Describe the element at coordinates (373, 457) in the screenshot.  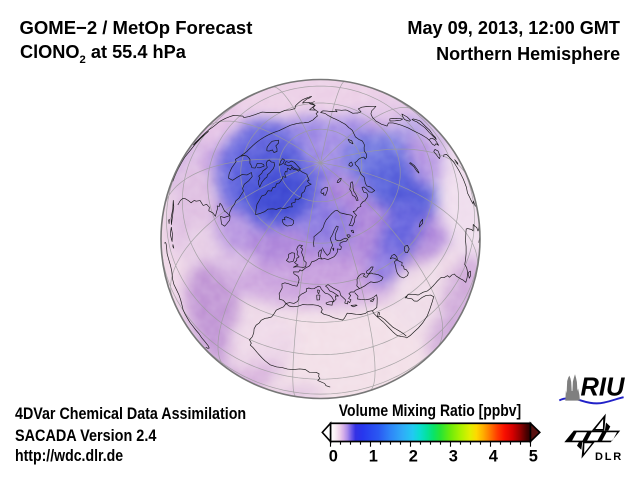
I see `svg-text: 1` at that location.